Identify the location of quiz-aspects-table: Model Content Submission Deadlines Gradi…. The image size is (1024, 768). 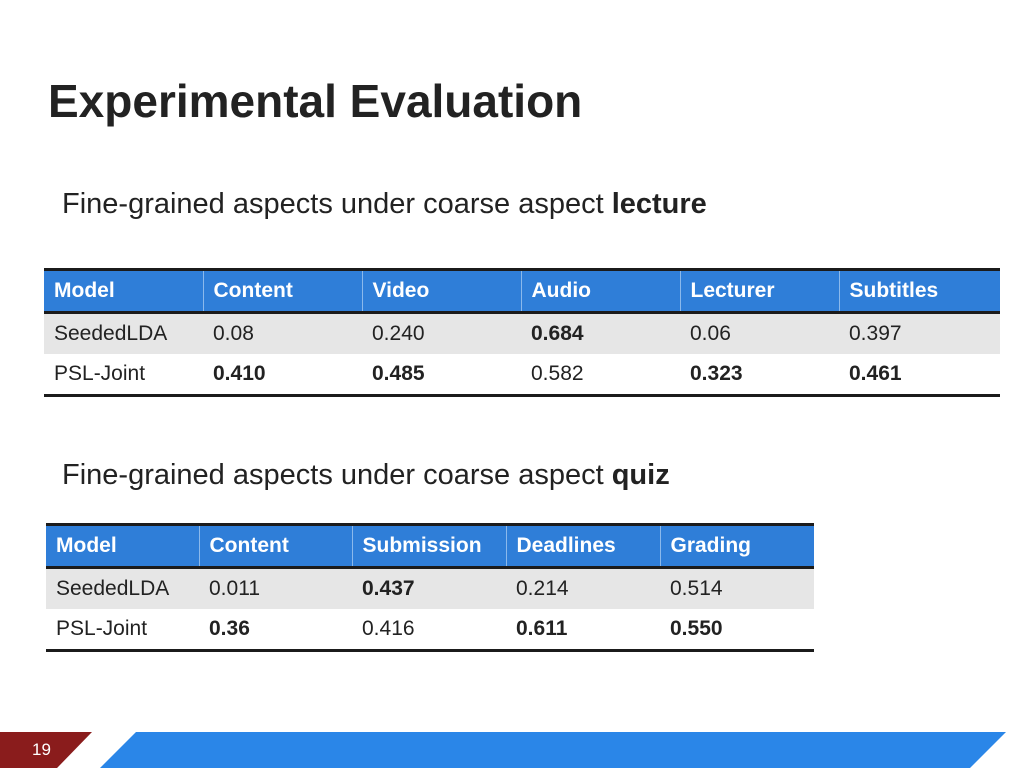
(430, 587).